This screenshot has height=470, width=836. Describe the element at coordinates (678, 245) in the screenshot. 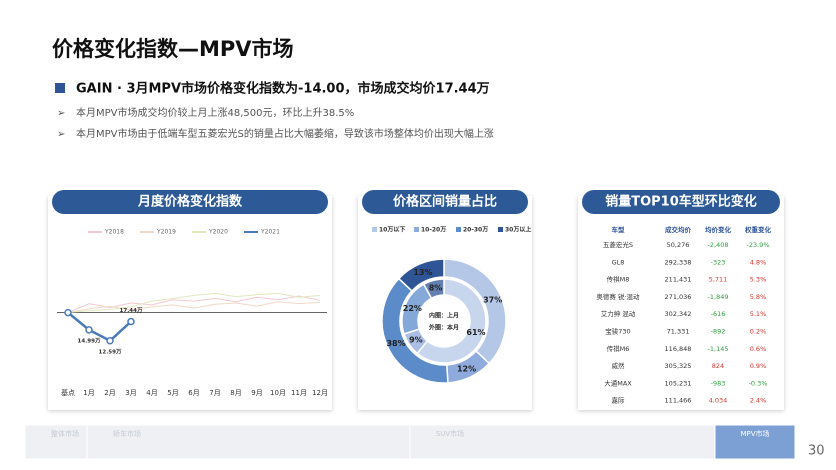

I see `cell: 50,276` at that location.